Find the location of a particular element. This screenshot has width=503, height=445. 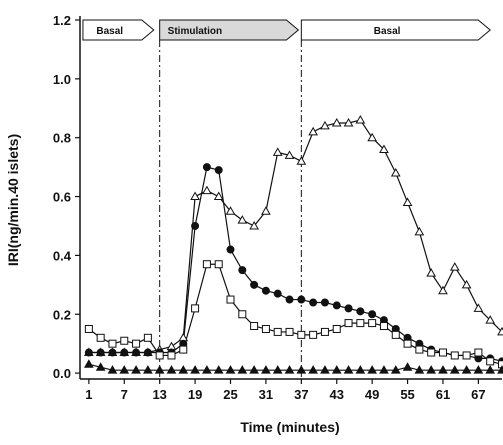

x-tick-label: 55 is located at coordinates (407, 394).